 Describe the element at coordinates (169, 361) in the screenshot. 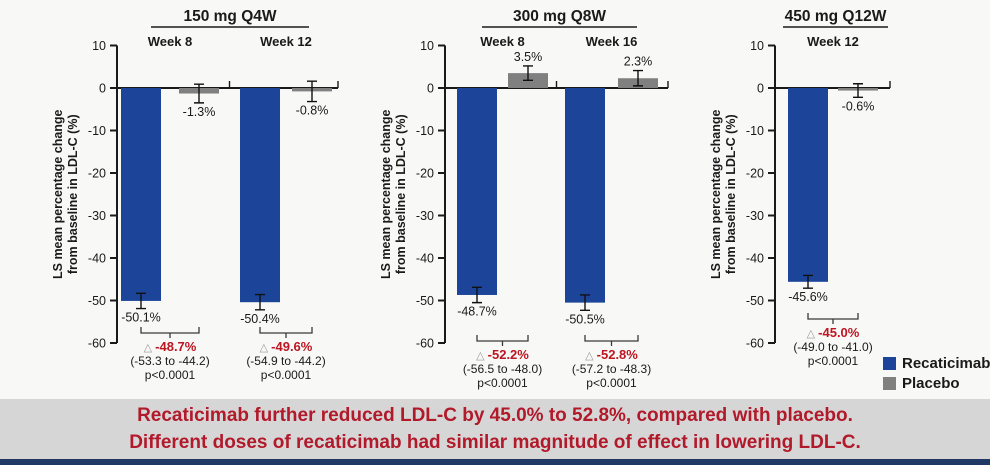

I see `difference-ci: (-53.3 to -44.2)` at that location.